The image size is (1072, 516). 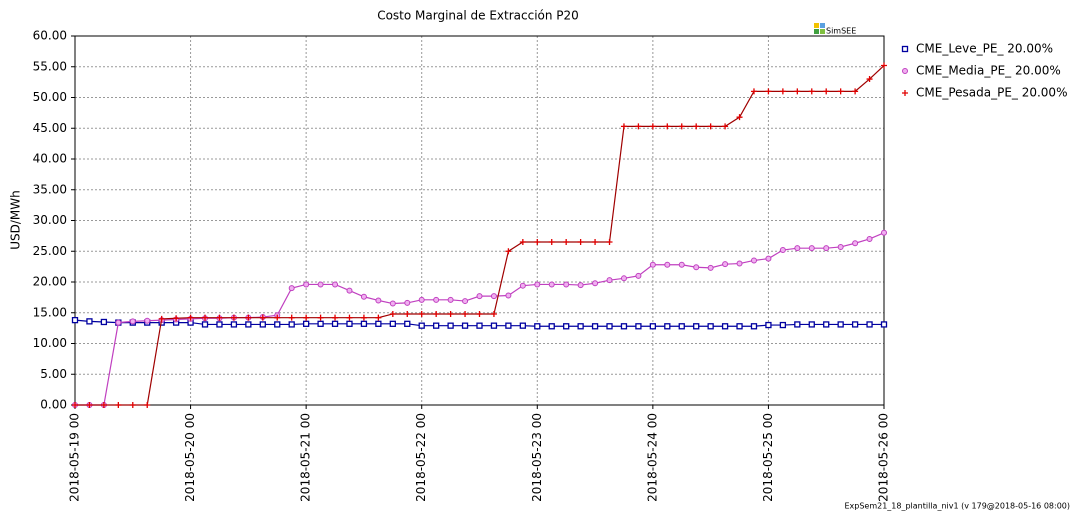 What do you see at coordinates (984, 93) in the screenshot?
I see `legend-item: CME_Pesada_PE_ 20.00%` at bounding box center [984, 93].